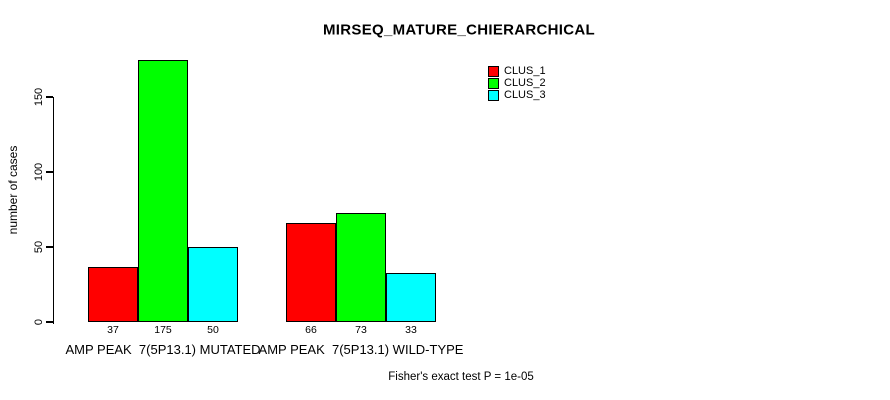 This screenshot has width=890, height=400. I want to click on bar-value-label: 50, so click(213, 330).